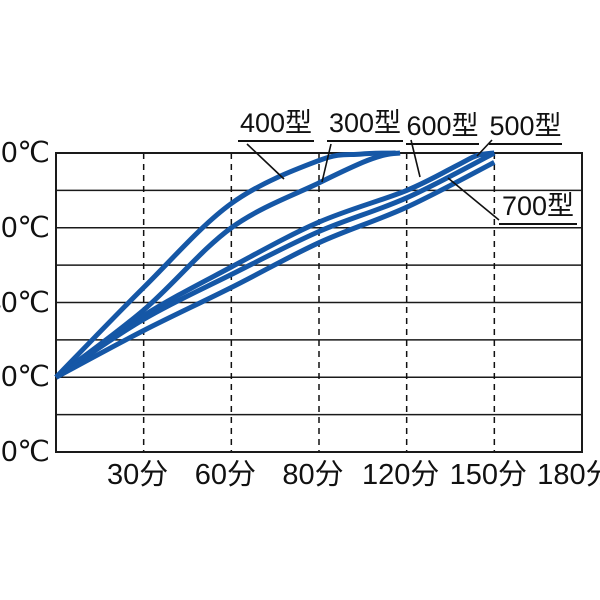 The height and width of the screenshot is (600, 600). I want to click on curve-label-700: 700型, so click(538, 208).